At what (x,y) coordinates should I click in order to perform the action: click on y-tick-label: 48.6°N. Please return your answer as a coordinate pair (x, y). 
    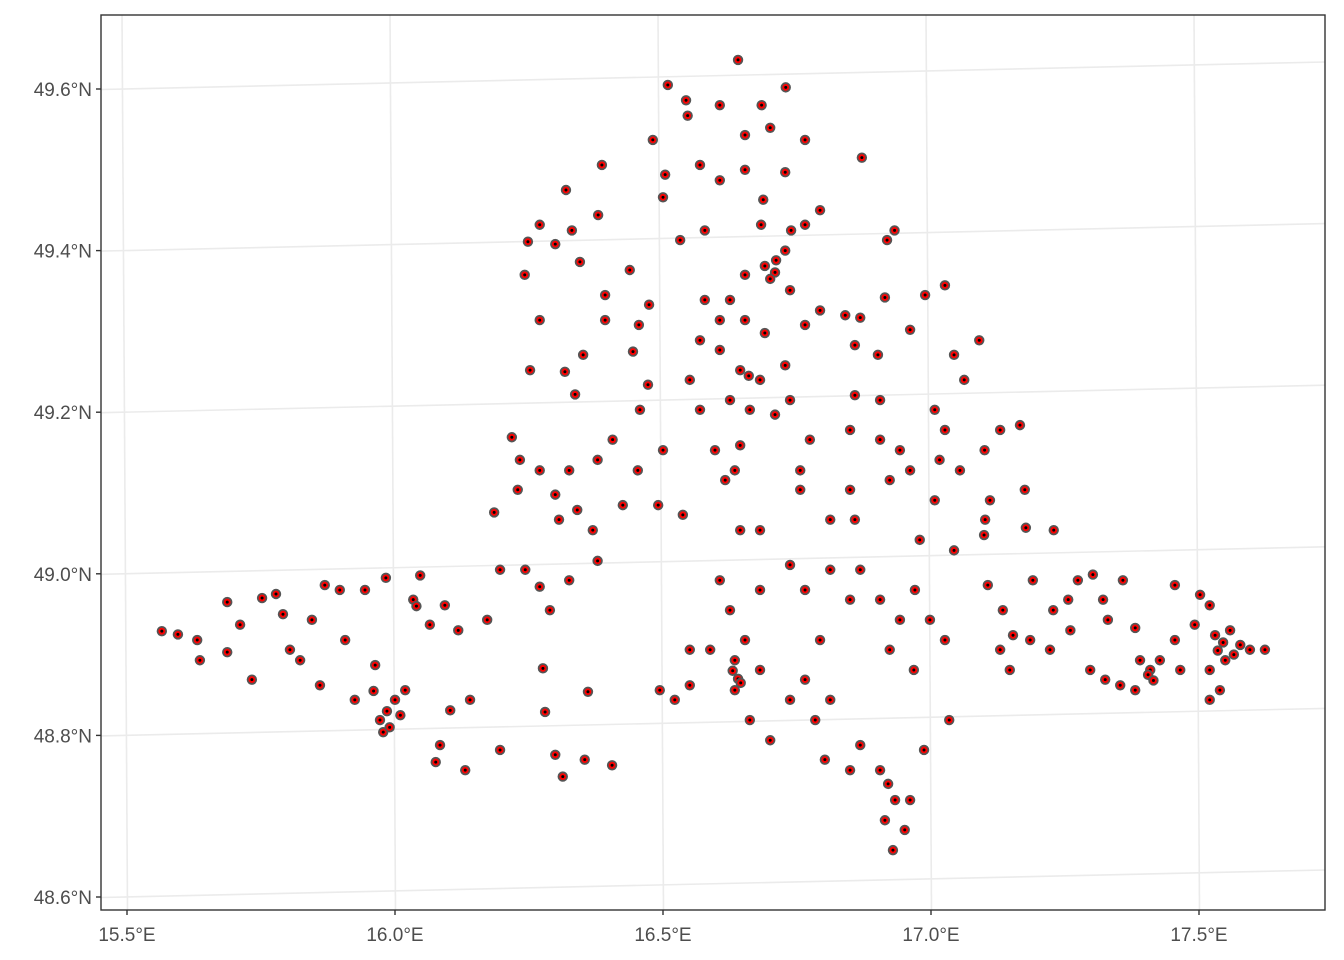
    Looking at the image, I should click on (63, 898).